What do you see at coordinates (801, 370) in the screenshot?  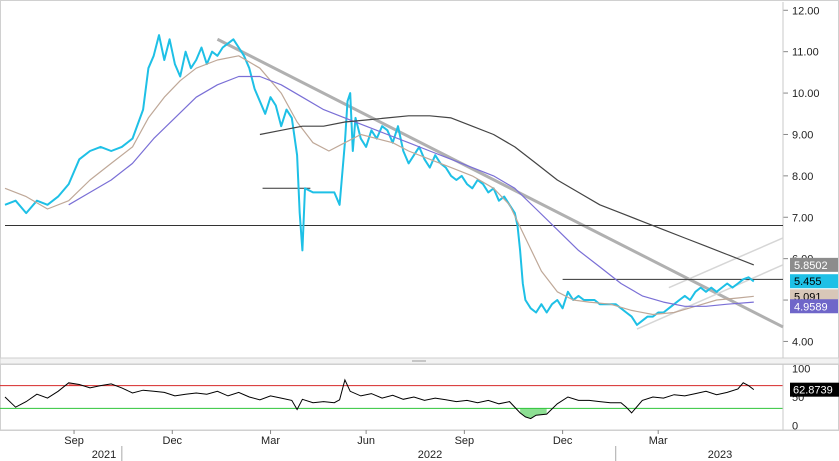 I see `oscillator-y-tick-label: 100` at bounding box center [801, 370].